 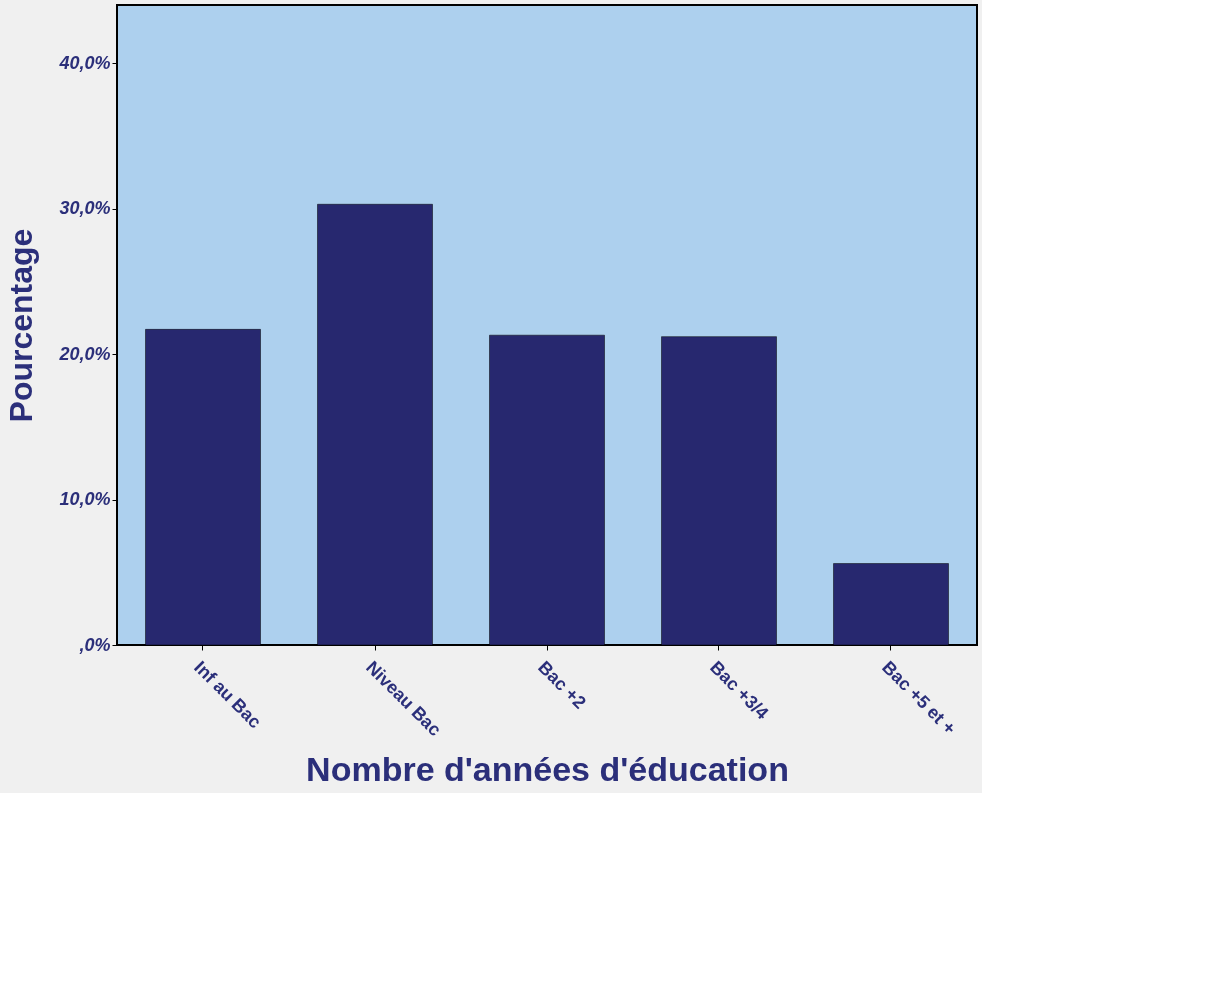 I want to click on x-tick-label: Bac +5 et +, so click(x=919, y=698).